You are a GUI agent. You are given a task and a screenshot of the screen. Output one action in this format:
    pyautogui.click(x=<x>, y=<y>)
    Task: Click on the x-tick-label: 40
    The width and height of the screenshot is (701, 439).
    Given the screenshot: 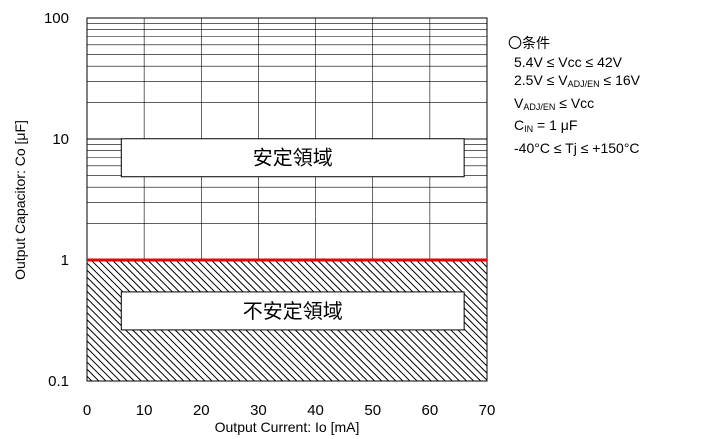 What is the action you would take?
    pyautogui.click(x=315, y=410)
    